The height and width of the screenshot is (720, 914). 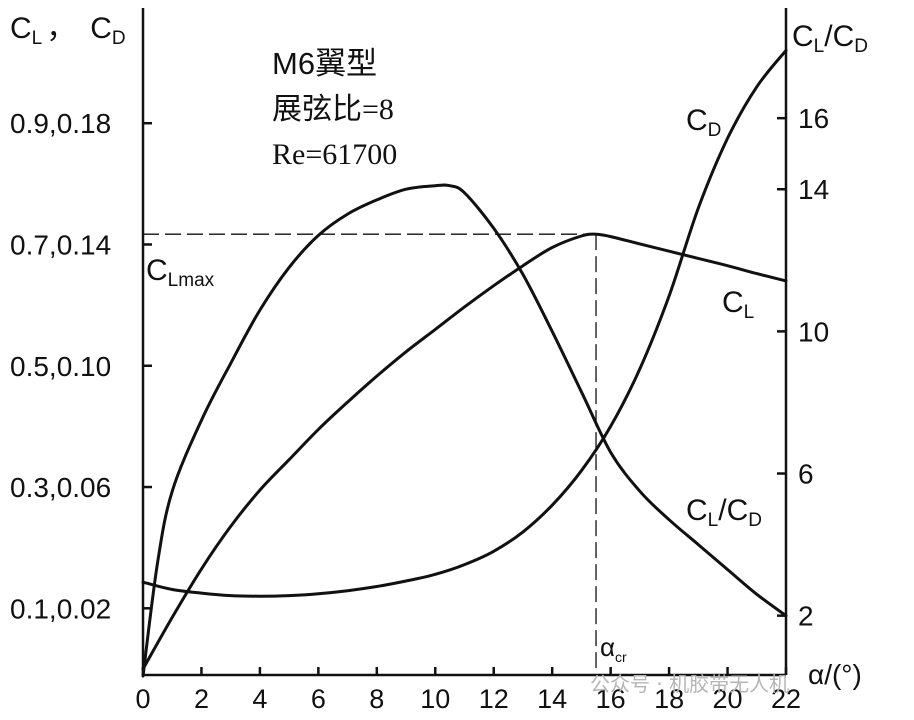 I want to click on x-tick-label: 4, so click(x=259, y=699).